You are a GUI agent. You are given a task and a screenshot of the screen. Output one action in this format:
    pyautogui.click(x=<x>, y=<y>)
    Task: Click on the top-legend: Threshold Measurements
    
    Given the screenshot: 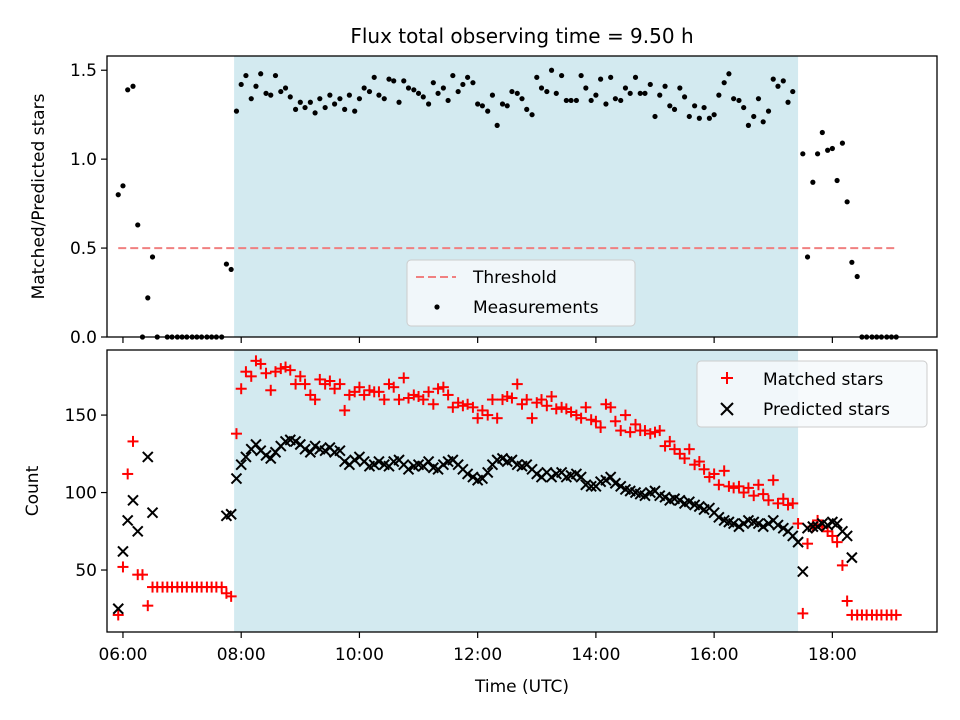 What is the action you would take?
    pyautogui.click(x=521, y=293)
    